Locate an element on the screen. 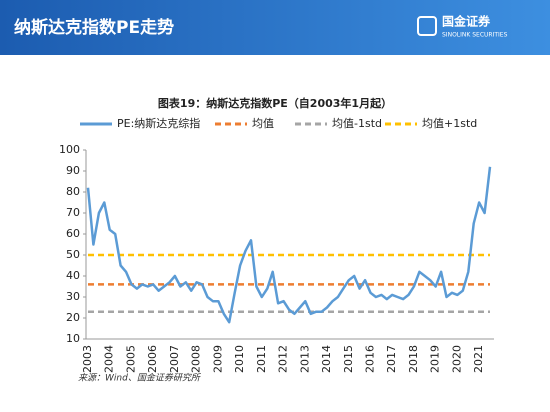 The image size is (550, 412). y-tick-label: 100 is located at coordinates (69, 149).